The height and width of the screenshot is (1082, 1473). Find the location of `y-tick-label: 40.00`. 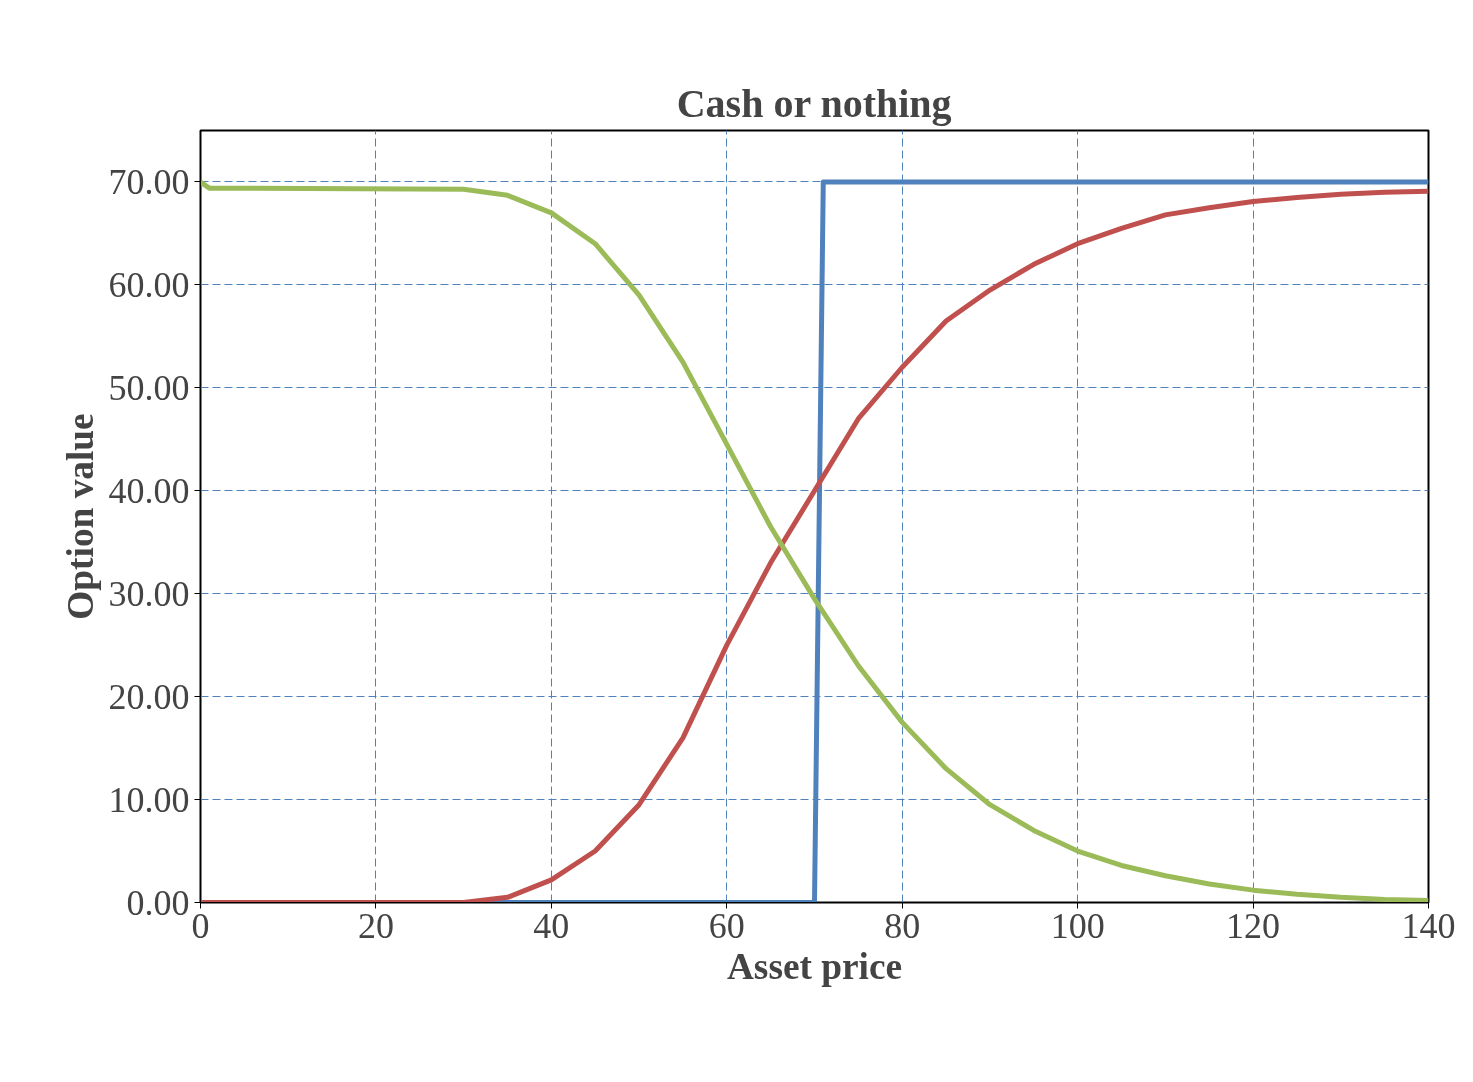

y-tick-label: 40.00 is located at coordinates (149, 490).